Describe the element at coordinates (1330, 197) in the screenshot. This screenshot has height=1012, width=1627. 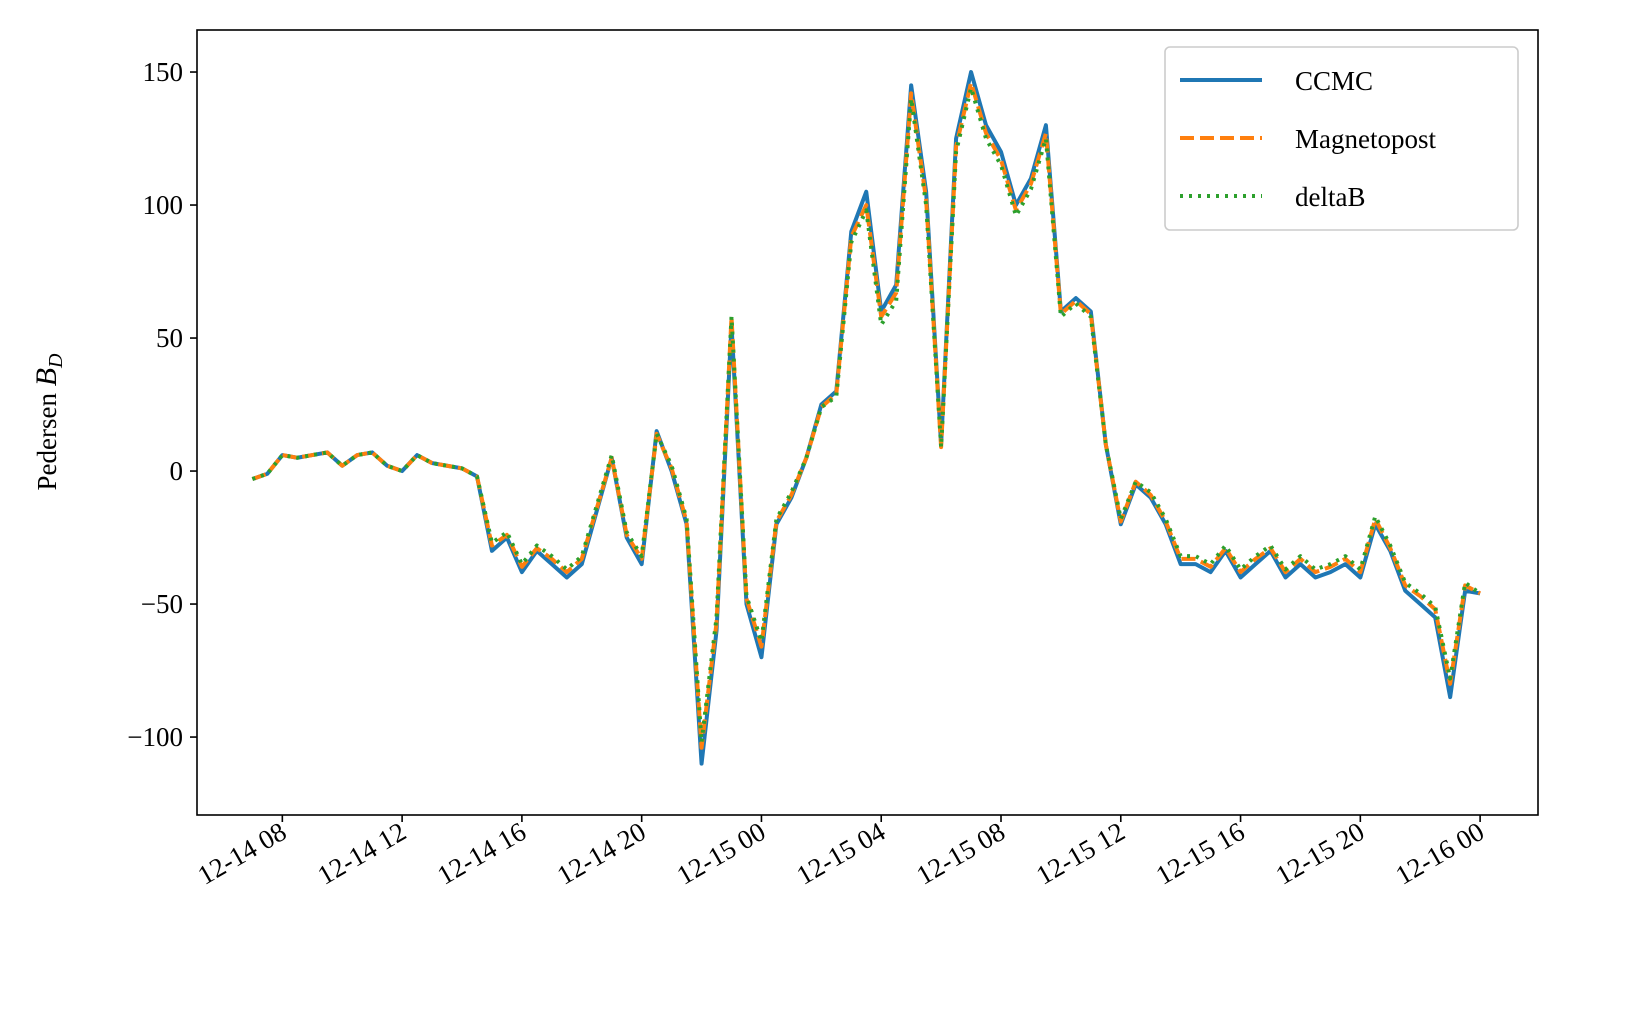
I see `legend-label: deltaB` at that location.